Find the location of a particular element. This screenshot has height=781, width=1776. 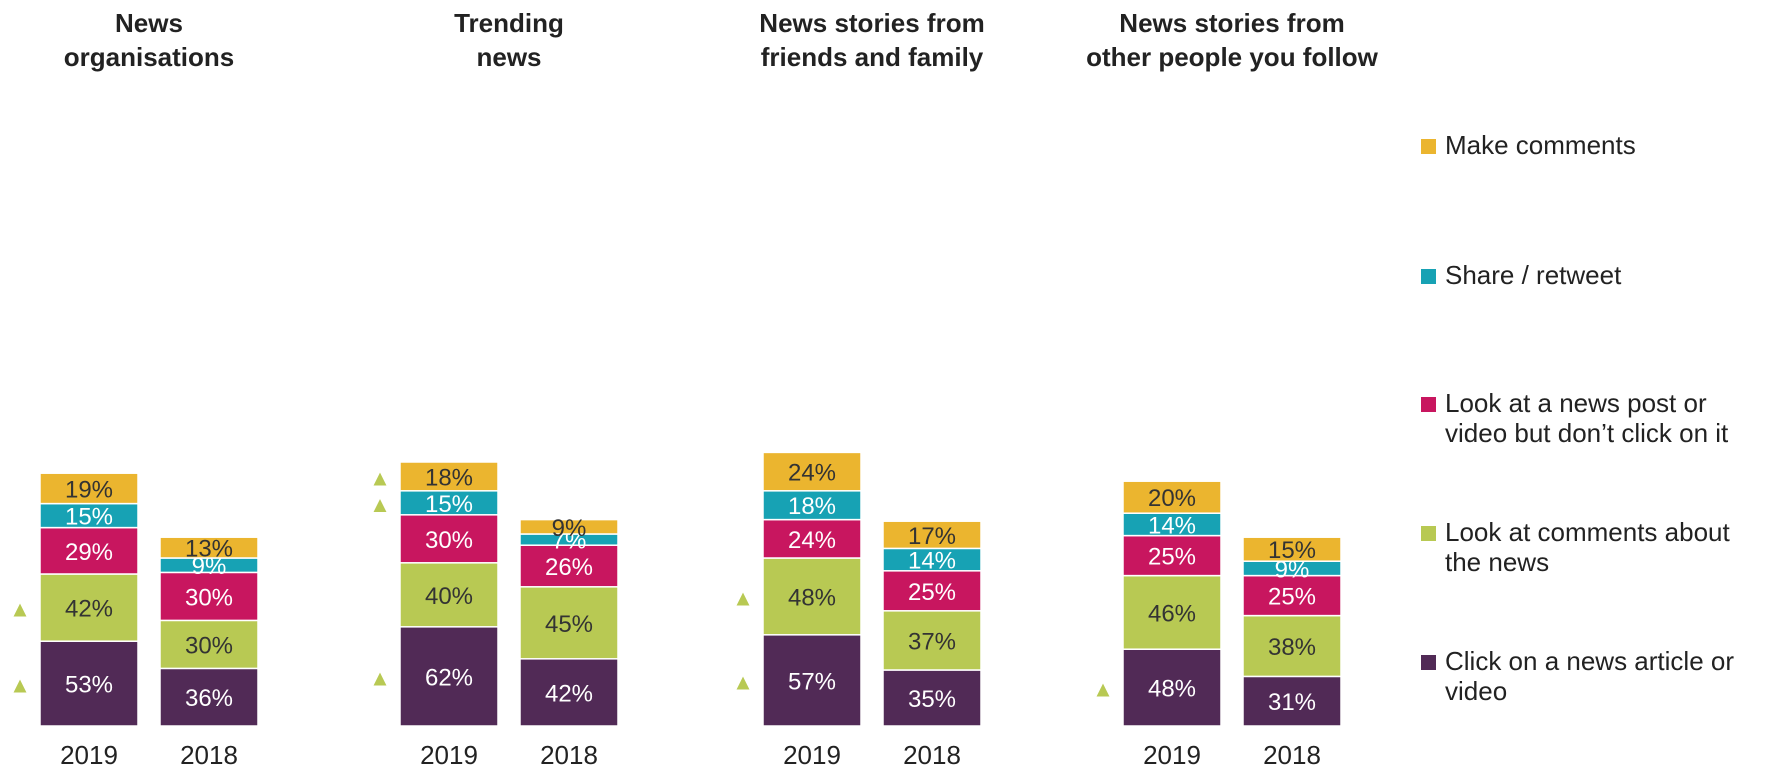

legend-label: Look at a news post or is located at coordinates (1576, 403).